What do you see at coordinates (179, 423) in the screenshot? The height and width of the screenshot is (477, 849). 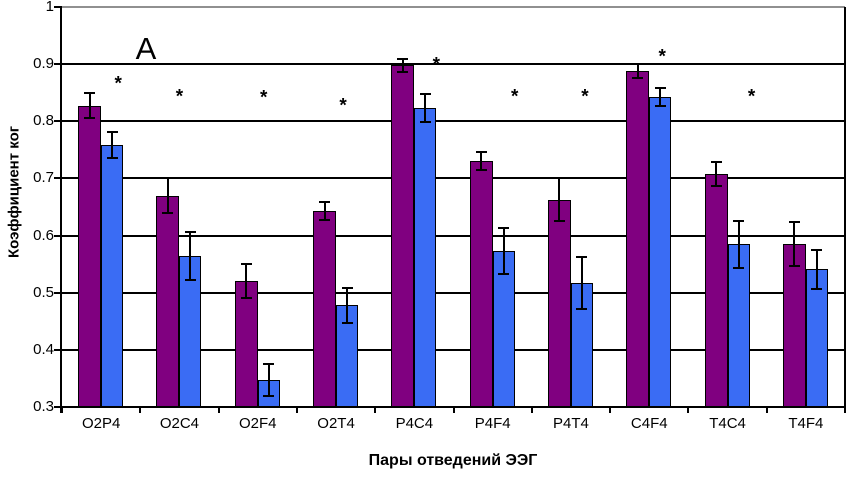 I see `x-tick-label: O2C4` at bounding box center [179, 423].